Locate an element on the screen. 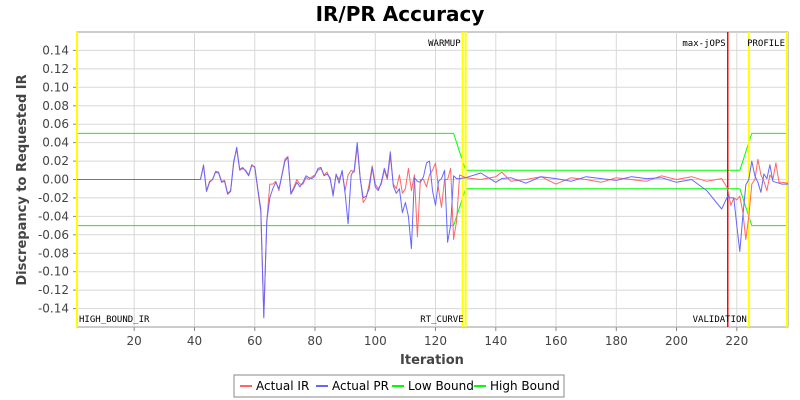 The image size is (800, 400). x-tick-label: 60 is located at coordinates (254, 341).